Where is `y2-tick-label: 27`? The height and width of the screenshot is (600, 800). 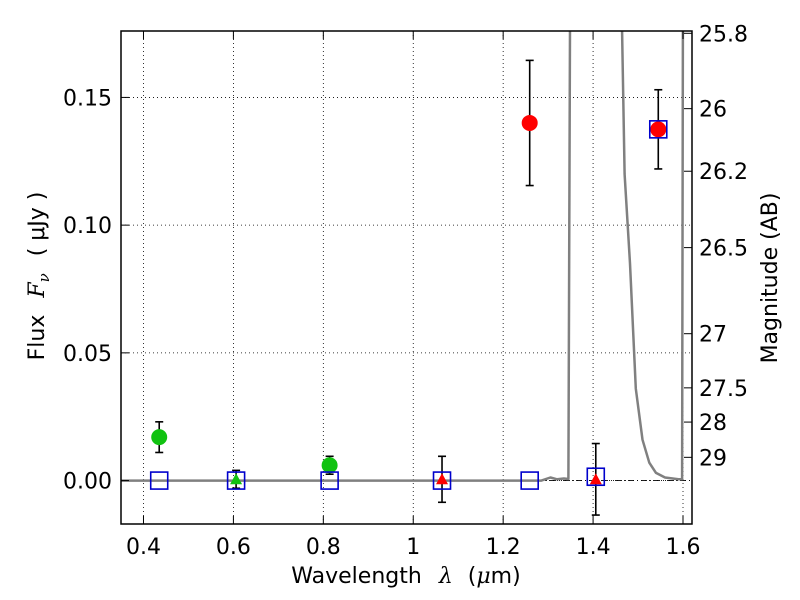 y2-tick-label: 27 is located at coordinates (713, 335).